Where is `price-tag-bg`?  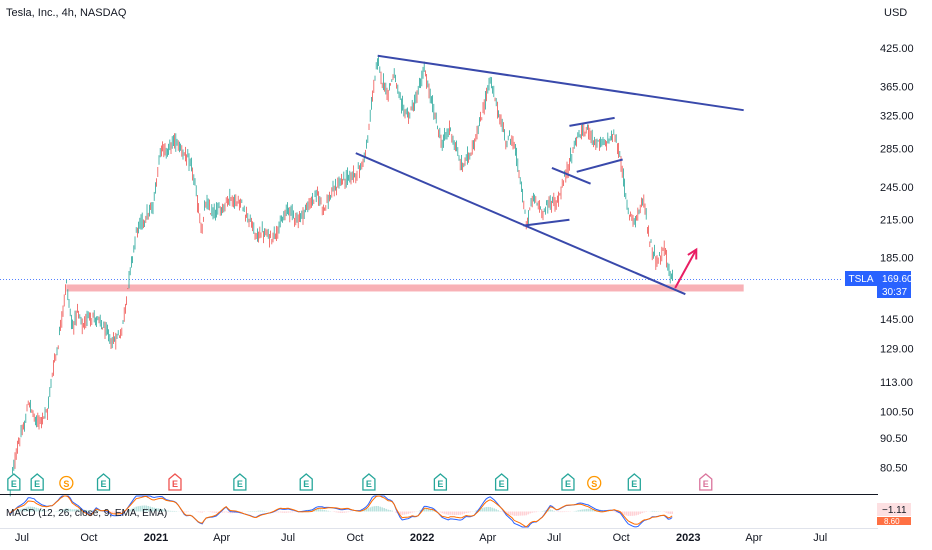
price-tag-bg is located at coordinates (894, 284).